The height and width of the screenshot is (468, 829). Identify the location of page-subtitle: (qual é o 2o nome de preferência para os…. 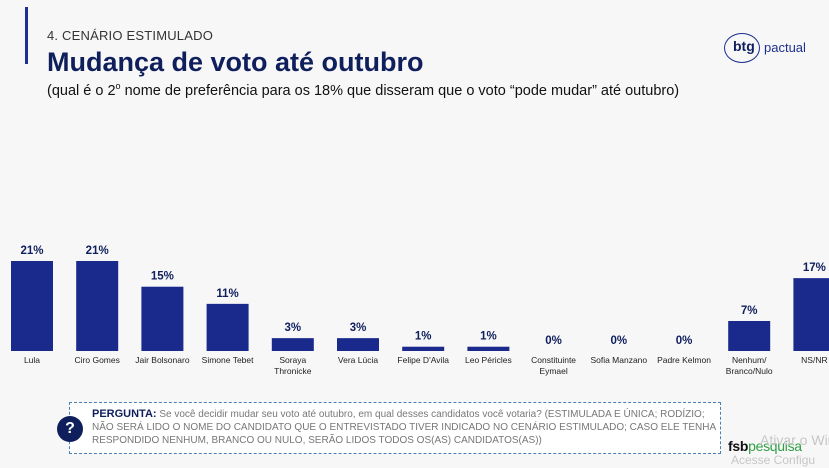
(363, 90).